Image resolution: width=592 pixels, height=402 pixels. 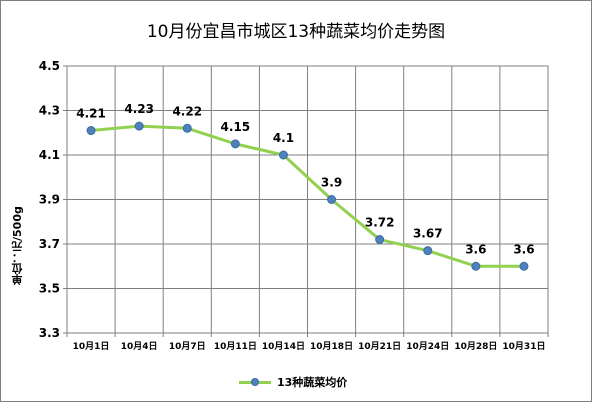 I want to click on y-tick-label: 4.5, so click(x=49, y=66).